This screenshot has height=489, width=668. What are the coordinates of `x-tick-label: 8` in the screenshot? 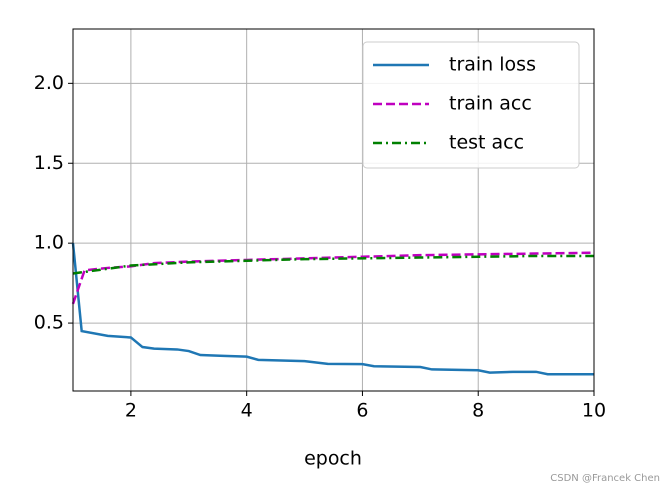 It's located at (478, 411).